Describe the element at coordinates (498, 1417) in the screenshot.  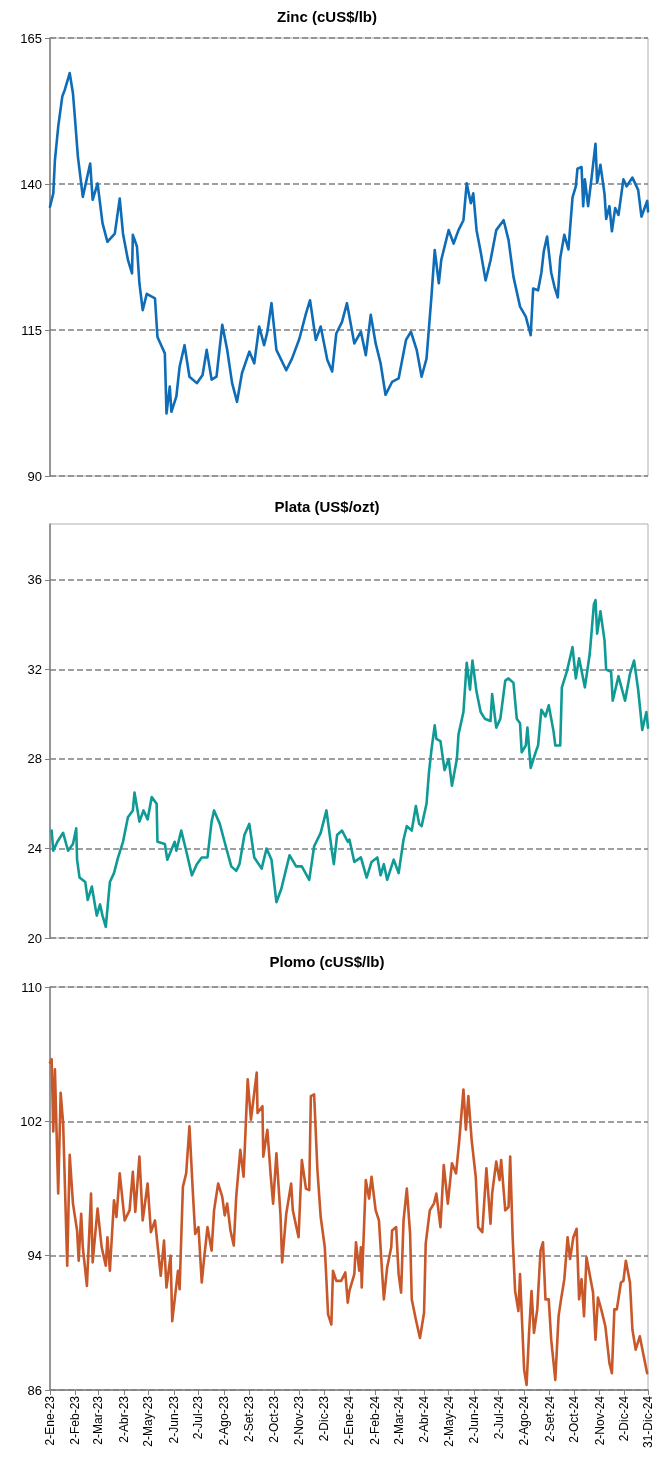
I see `x-tick-label: 2-Jul-24` at that location.